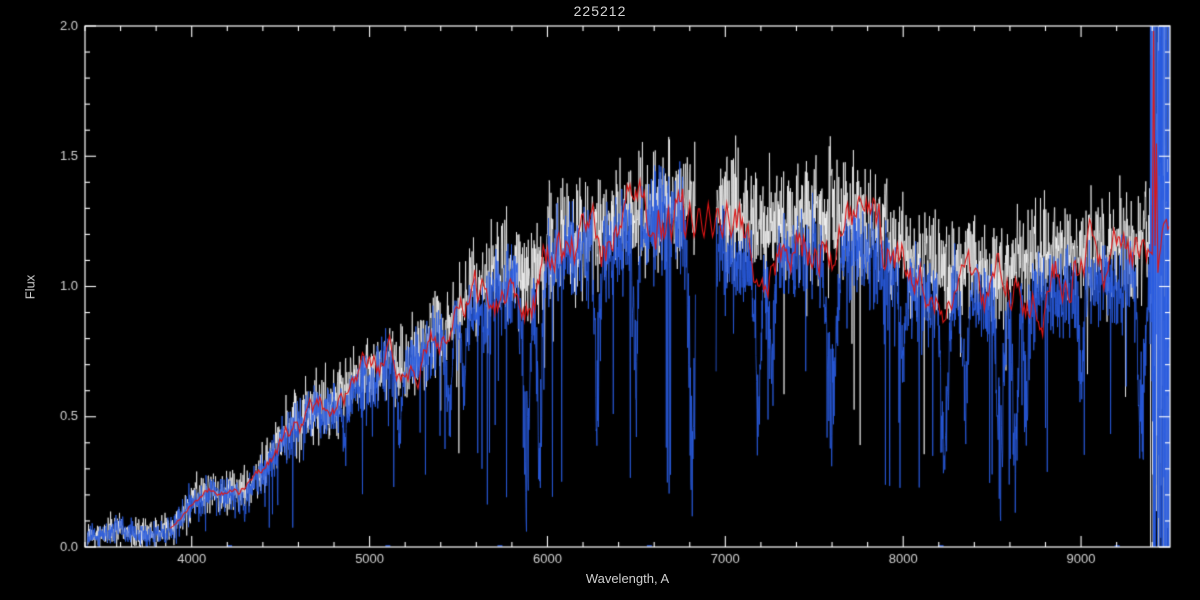 Image resolution: width=1200 pixels, height=600 pixels. What do you see at coordinates (627, 578) in the screenshot?
I see `x-axis-label: Wavelength, A` at bounding box center [627, 578].